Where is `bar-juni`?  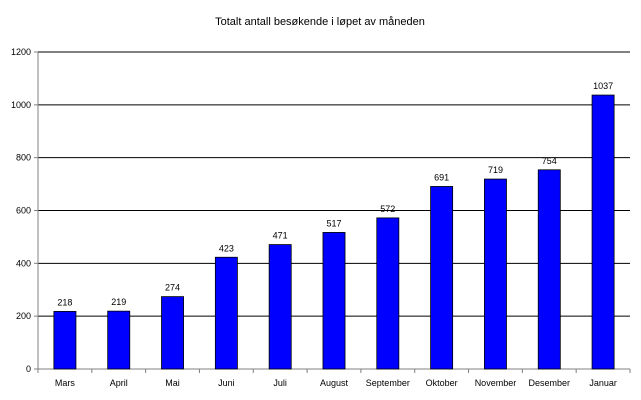 bar-juni is located at coordinates (226, 313).